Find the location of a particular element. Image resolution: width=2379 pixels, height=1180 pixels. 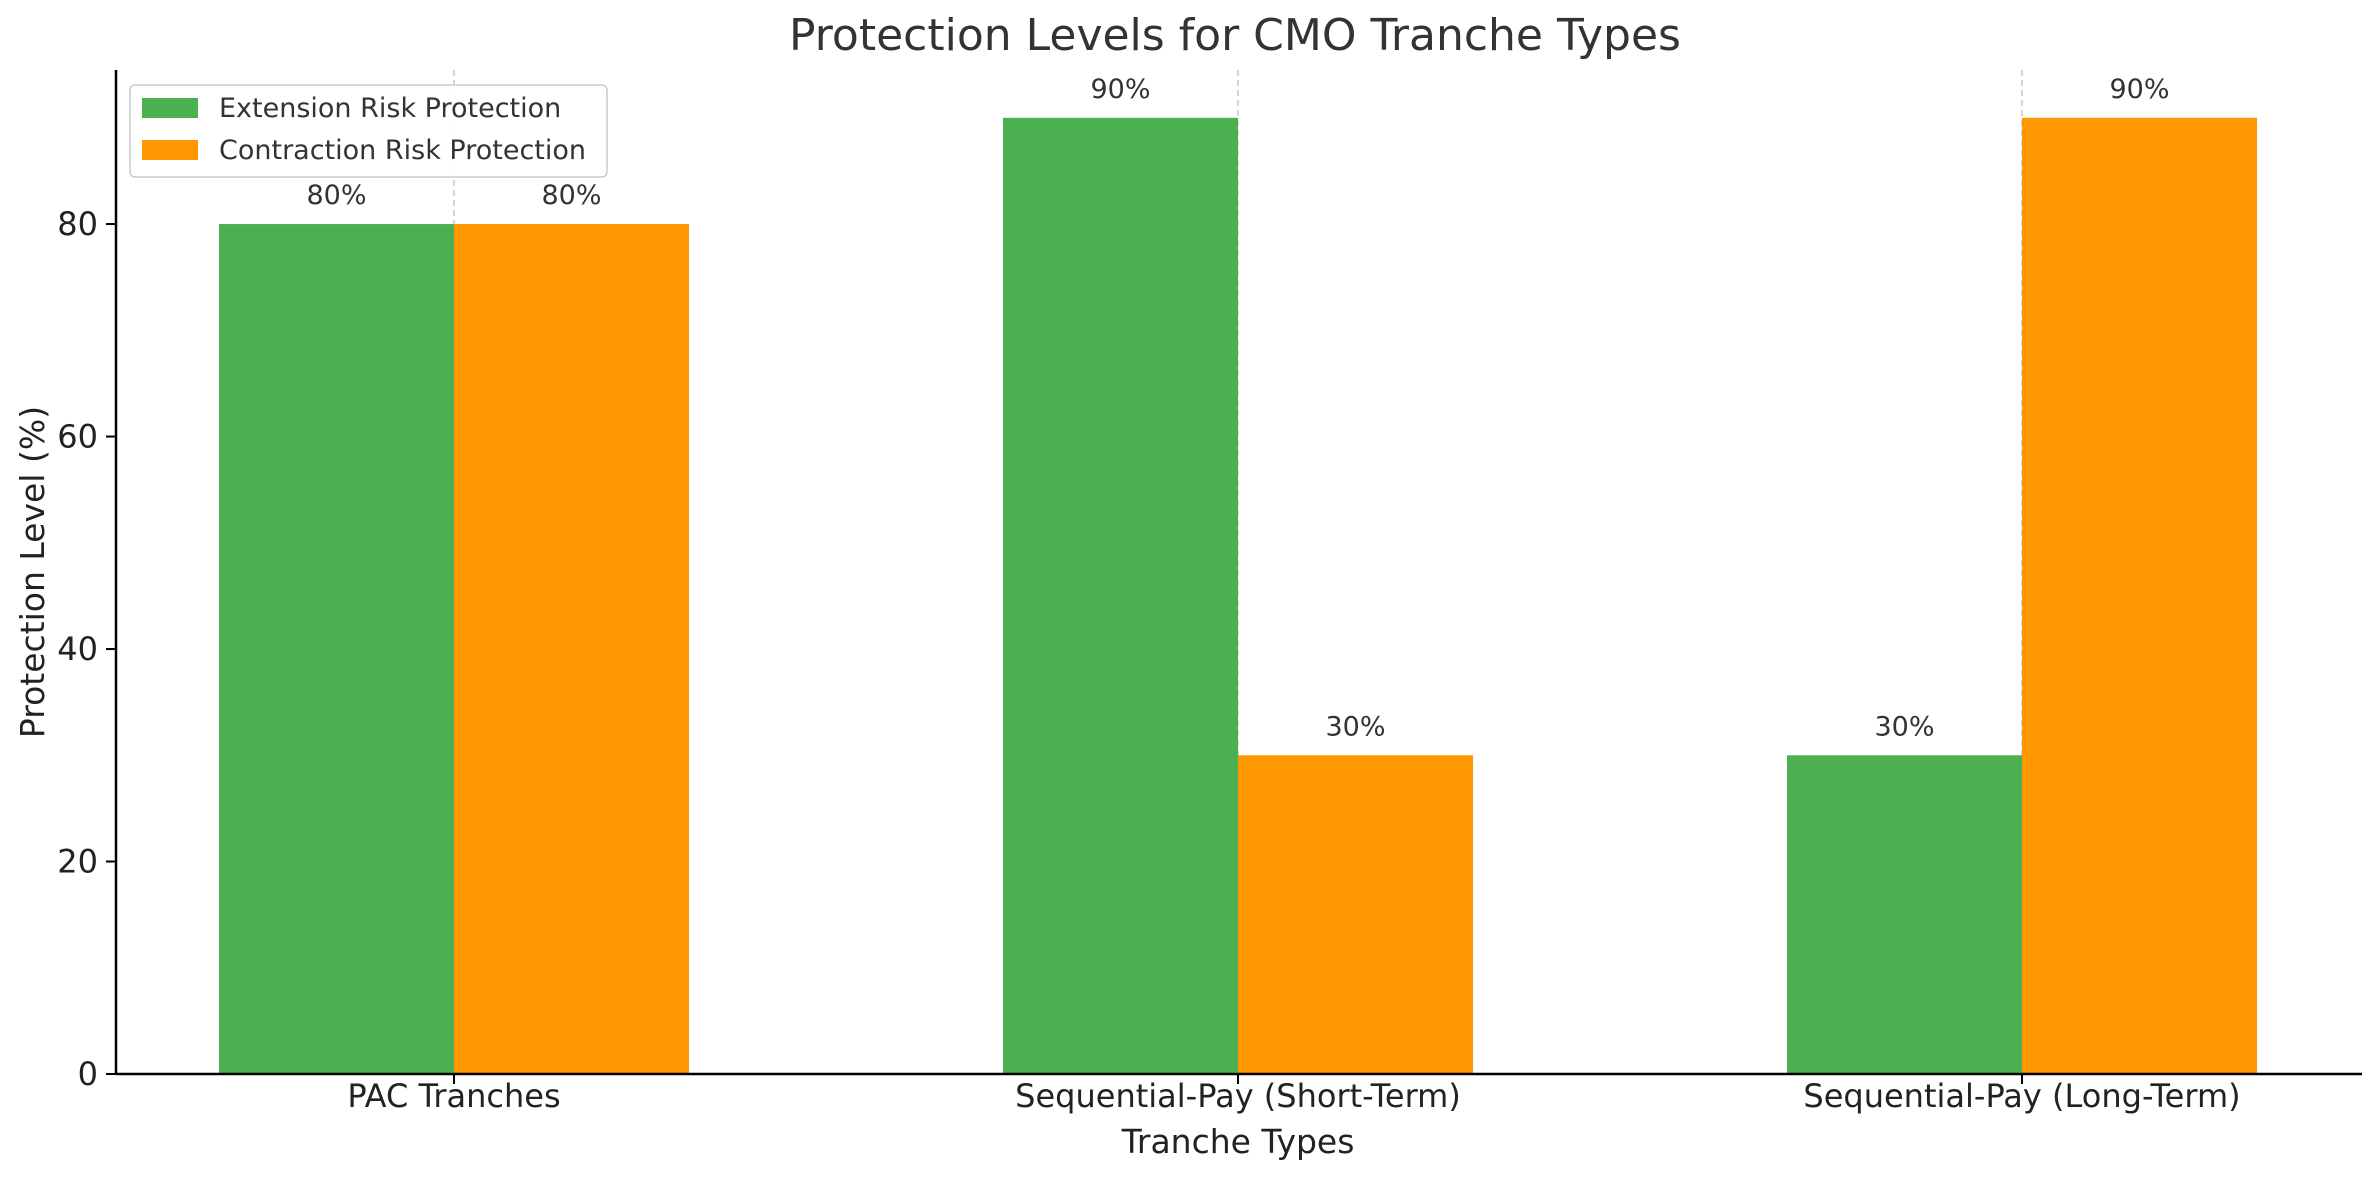

y-ticks: 0 20 40 60 80 is located at coordinates (86, 649).